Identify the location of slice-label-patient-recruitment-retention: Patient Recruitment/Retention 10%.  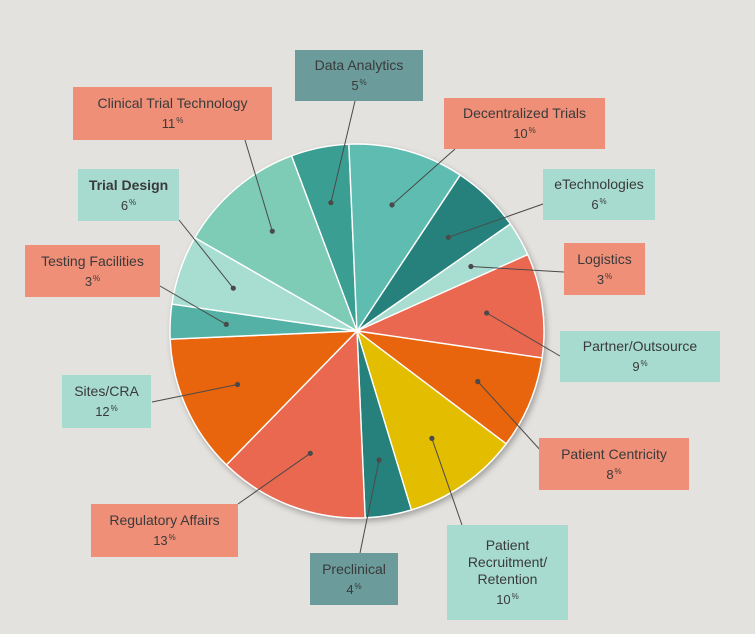
(507, 572).